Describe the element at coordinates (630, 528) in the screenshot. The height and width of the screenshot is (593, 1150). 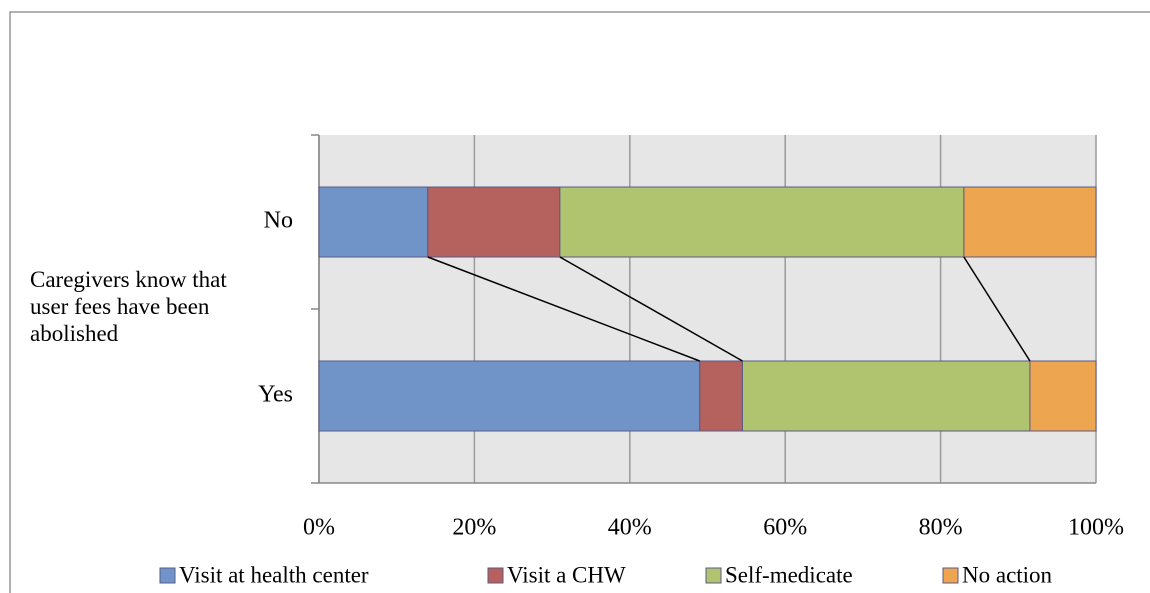
I see `x-tick-label: 40%` at that location.